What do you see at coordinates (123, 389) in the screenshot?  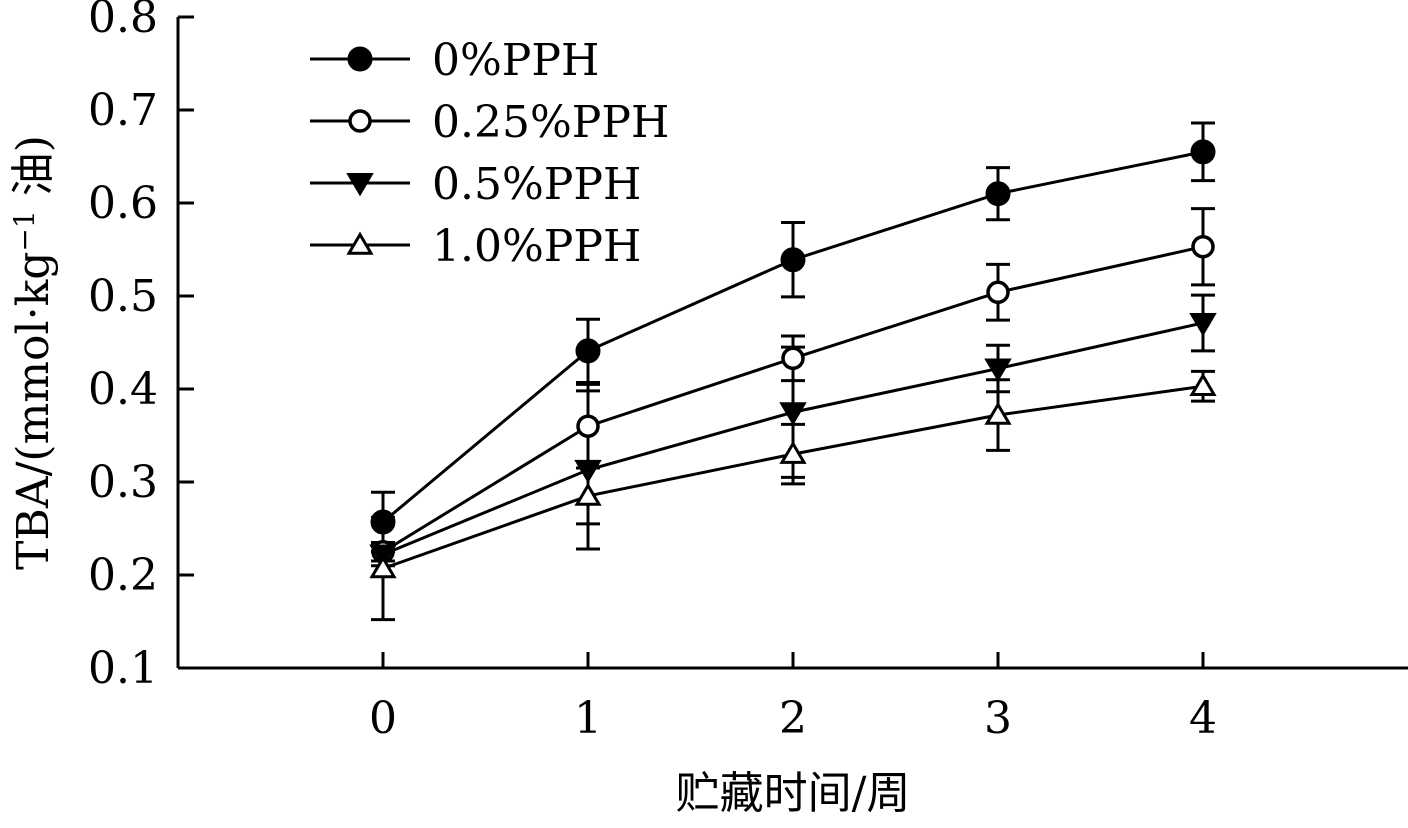 I see `y-tick-label: 0.4` at bounding box center [123, 389].